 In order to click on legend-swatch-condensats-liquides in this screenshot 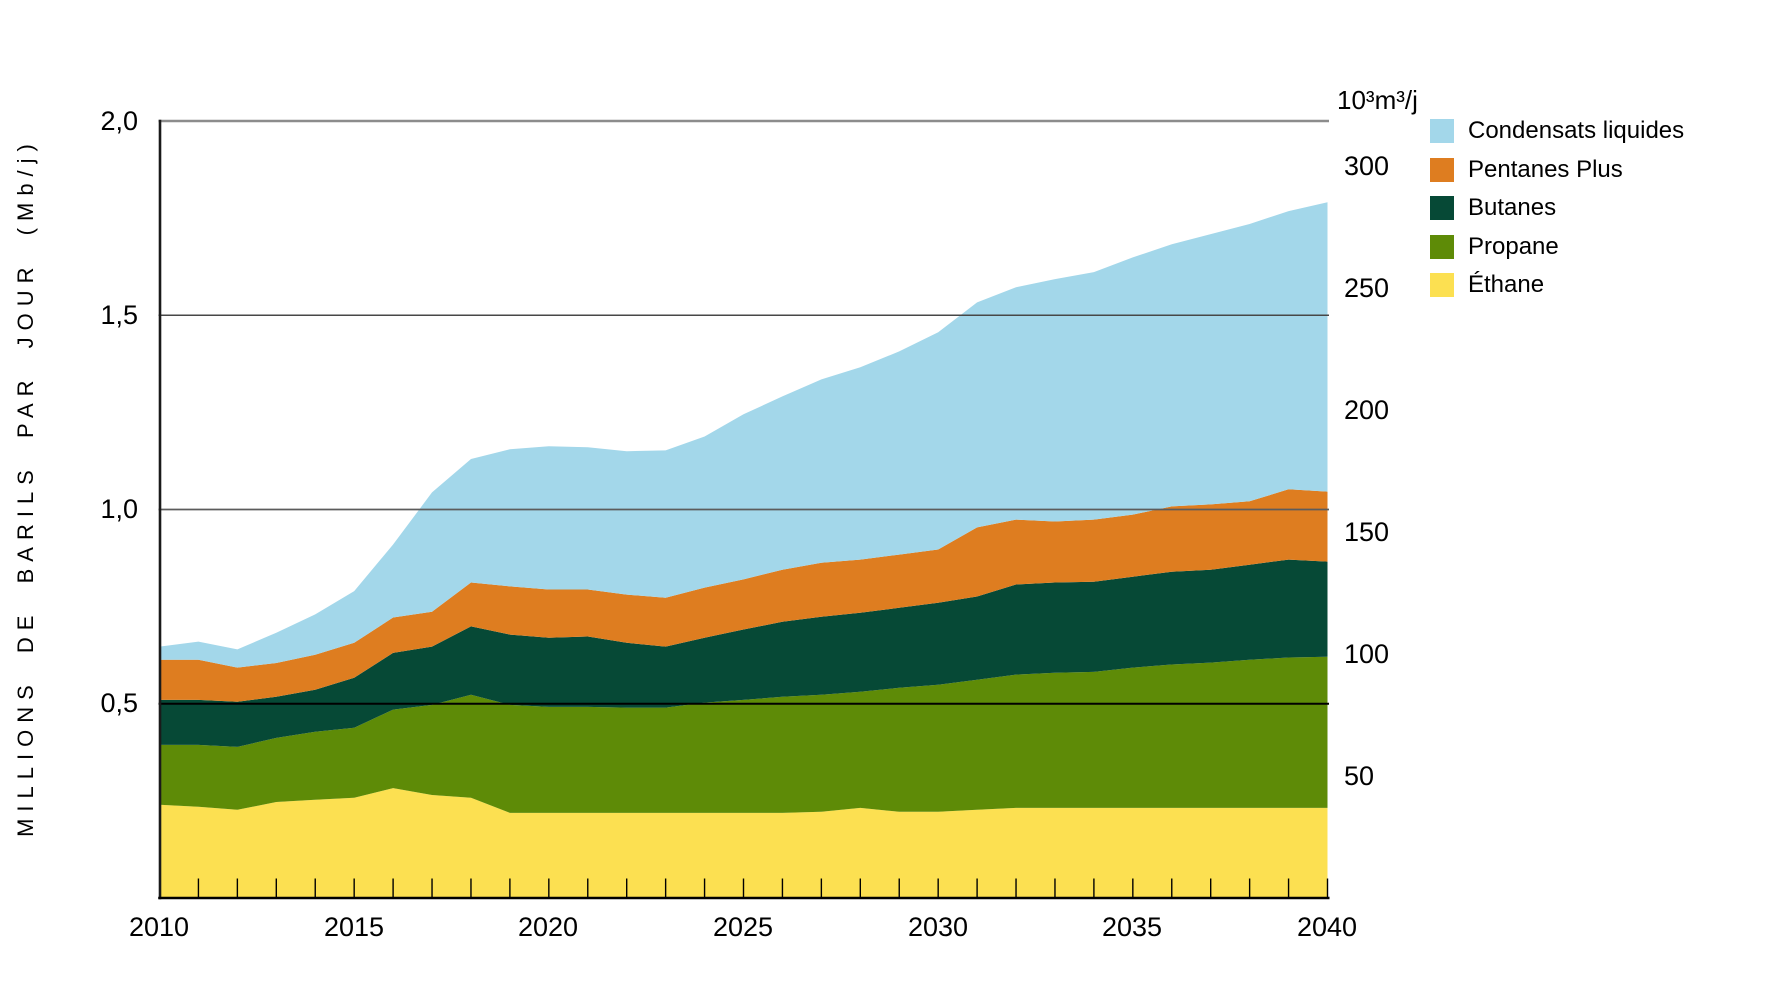, I will do `click(1442, 131)`.